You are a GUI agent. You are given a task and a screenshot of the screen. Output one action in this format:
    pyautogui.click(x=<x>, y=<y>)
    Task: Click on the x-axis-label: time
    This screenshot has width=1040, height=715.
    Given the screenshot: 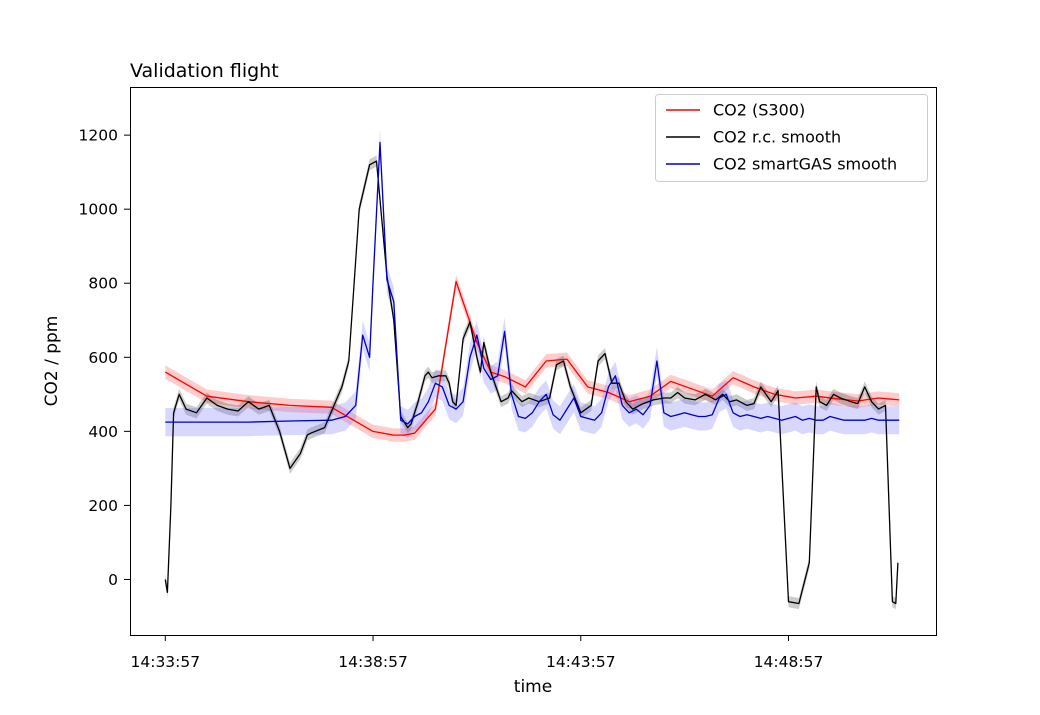 What is the action you would take?
    pyautogui.click(x=533, y=687)
    